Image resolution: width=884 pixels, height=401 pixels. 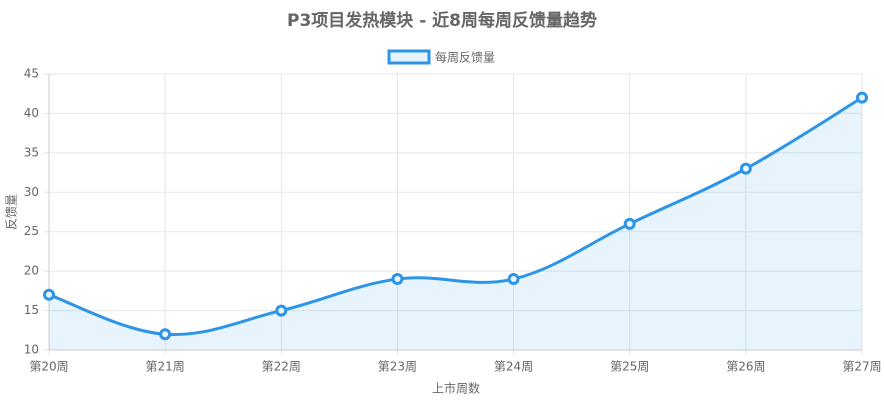 I want to click on x-tick-label: 第26周, so click(x=745, y=367).